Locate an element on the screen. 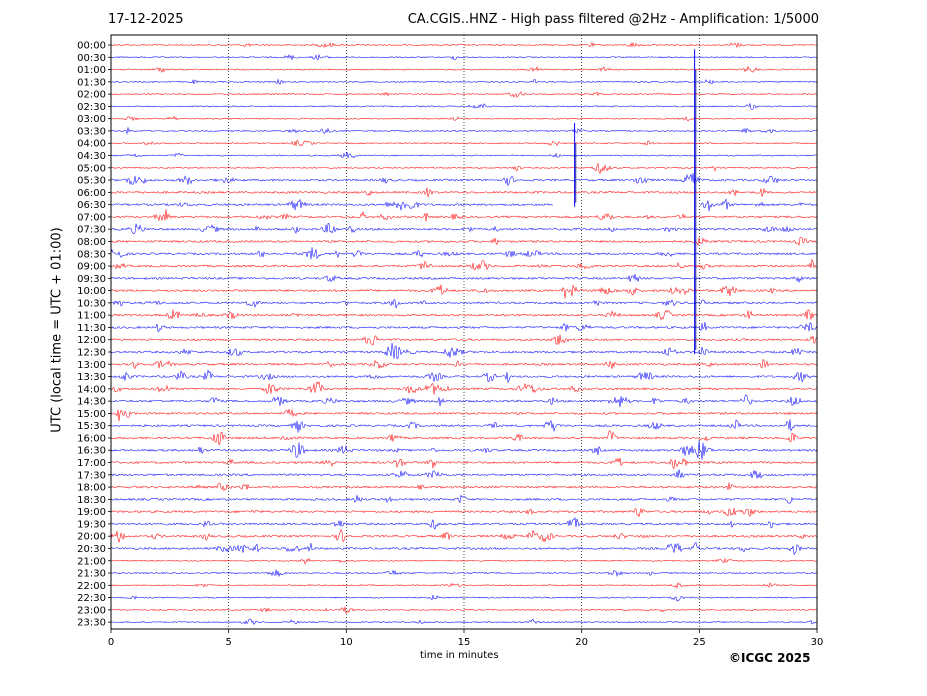 This screenshot has width=927, height=696. y-tick-label: 13:30 is located at coordinates (91, 377).